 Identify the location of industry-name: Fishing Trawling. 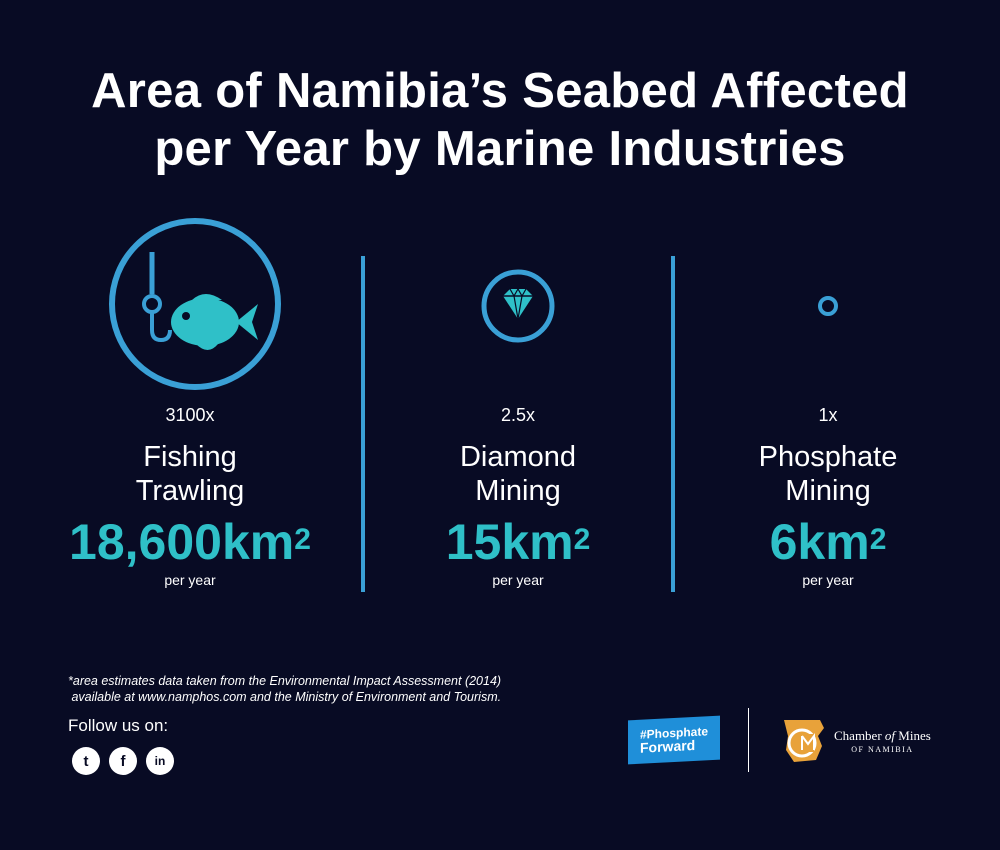
(190, 474).